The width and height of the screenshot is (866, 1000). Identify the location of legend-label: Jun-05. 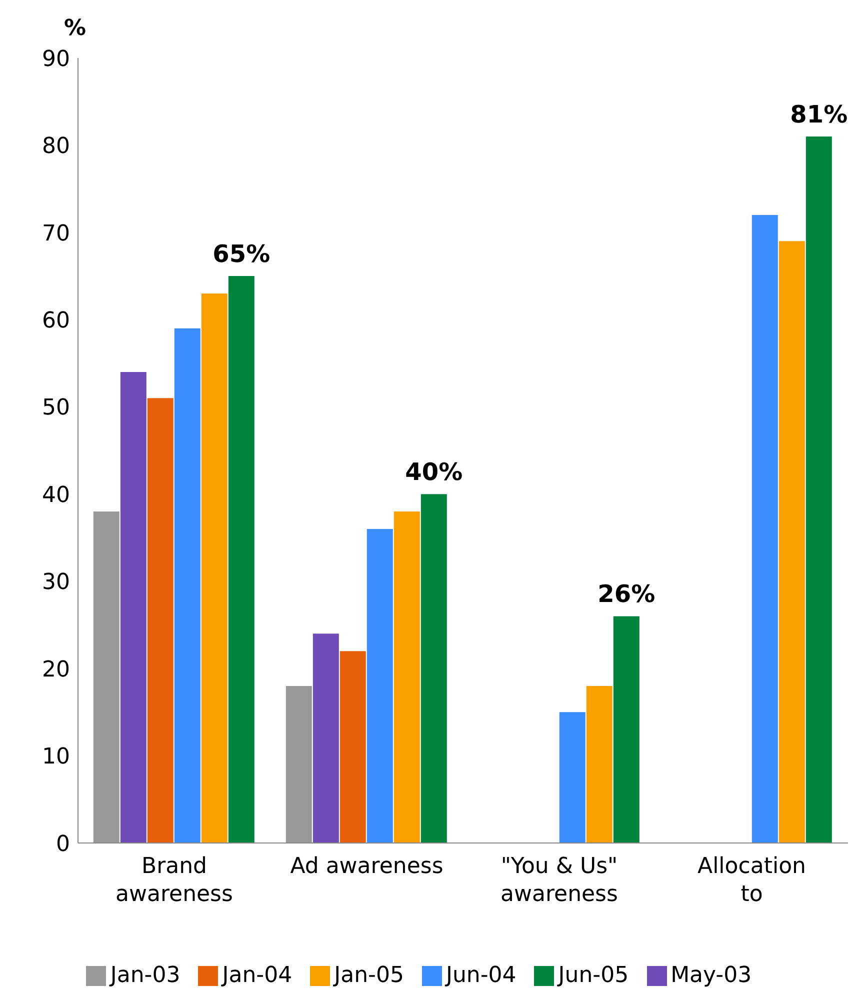
(593, 975).